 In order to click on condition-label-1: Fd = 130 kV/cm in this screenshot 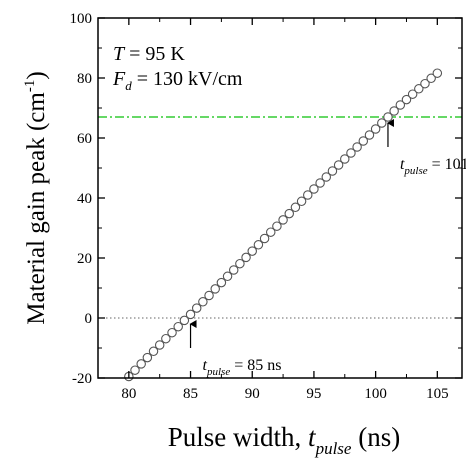, I will do `click(177, 80)`.